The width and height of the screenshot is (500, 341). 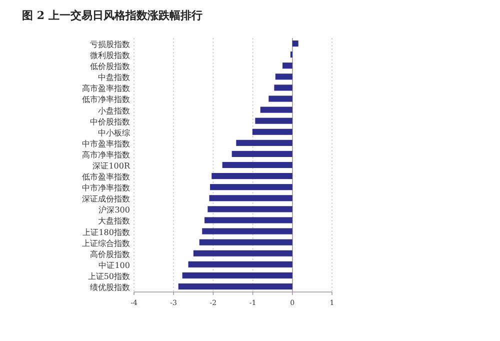 I want to click on y-tick-label: 微利股指数, so click(x=110, y=55).